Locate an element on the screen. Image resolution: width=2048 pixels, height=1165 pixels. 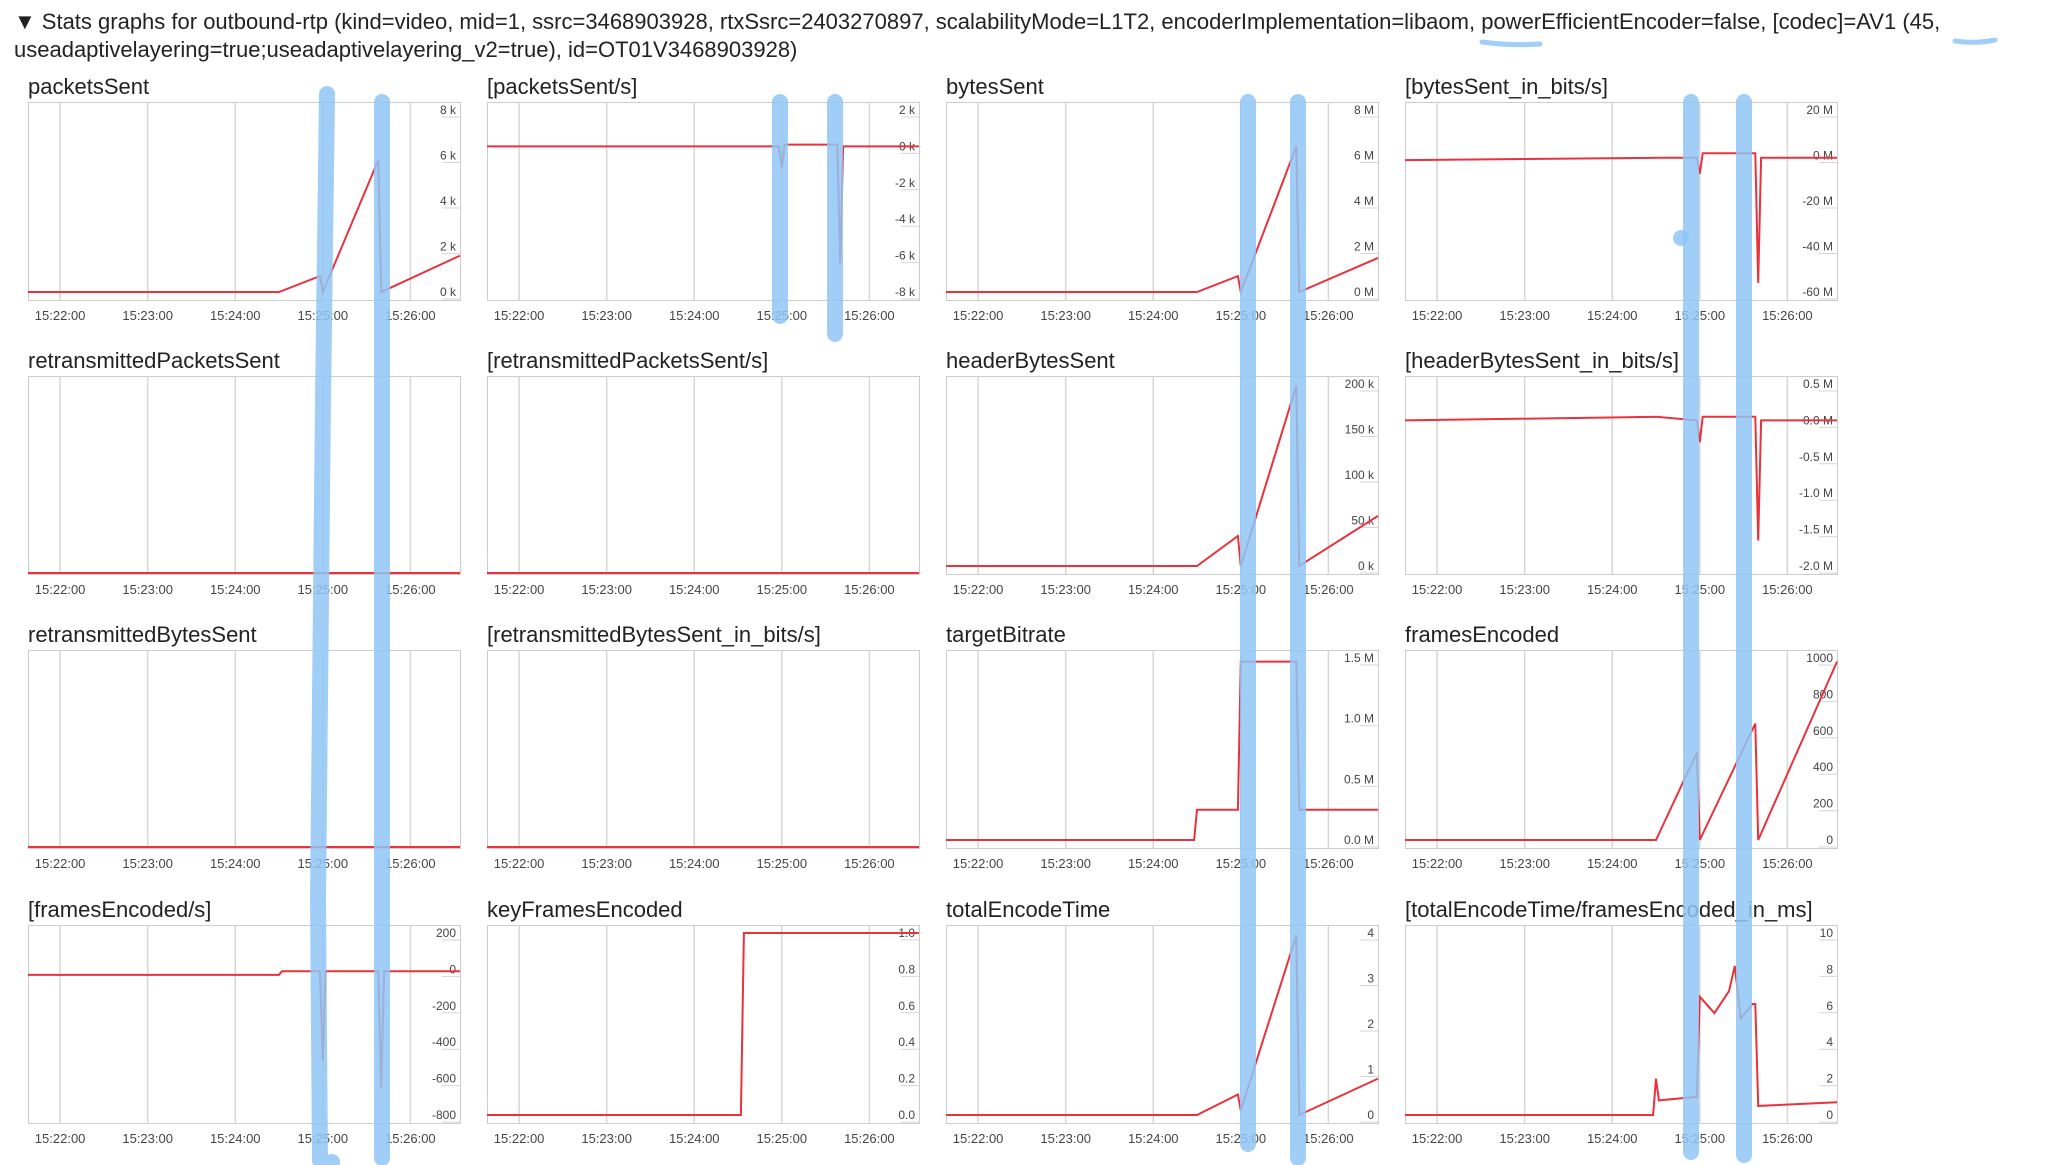
y-tick-label: -200 is located at coordinates (444, 1006).